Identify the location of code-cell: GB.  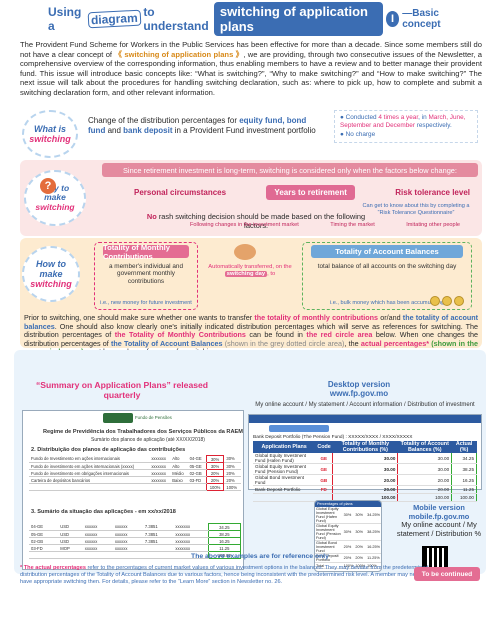
(324, 480).